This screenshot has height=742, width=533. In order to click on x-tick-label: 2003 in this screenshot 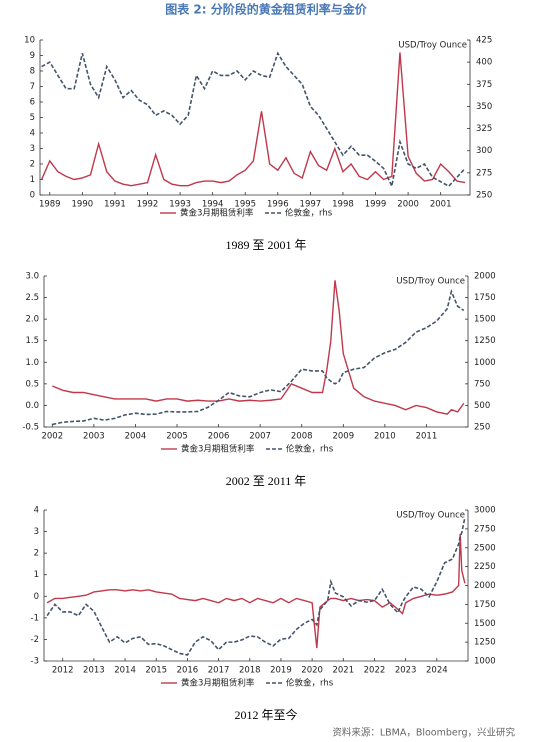, I will do `click(94, 437)`.